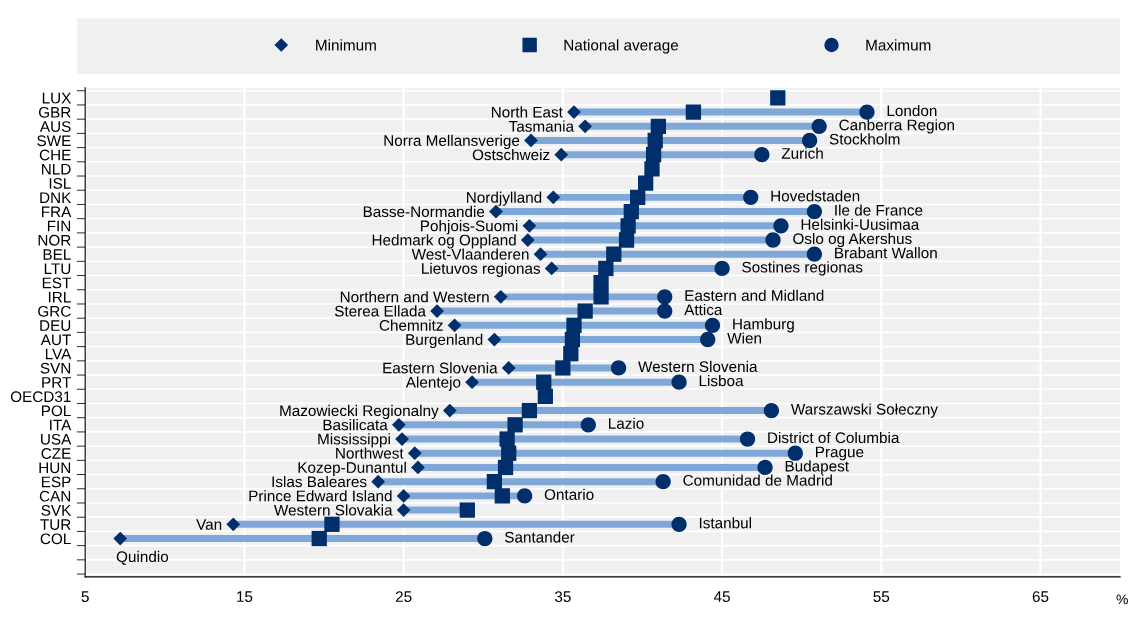 This screenshot has height=619, width=1136. Describe the element at coordinates (60, 183) in the screenshot. I see `y-tick-label: ISL` at that location.